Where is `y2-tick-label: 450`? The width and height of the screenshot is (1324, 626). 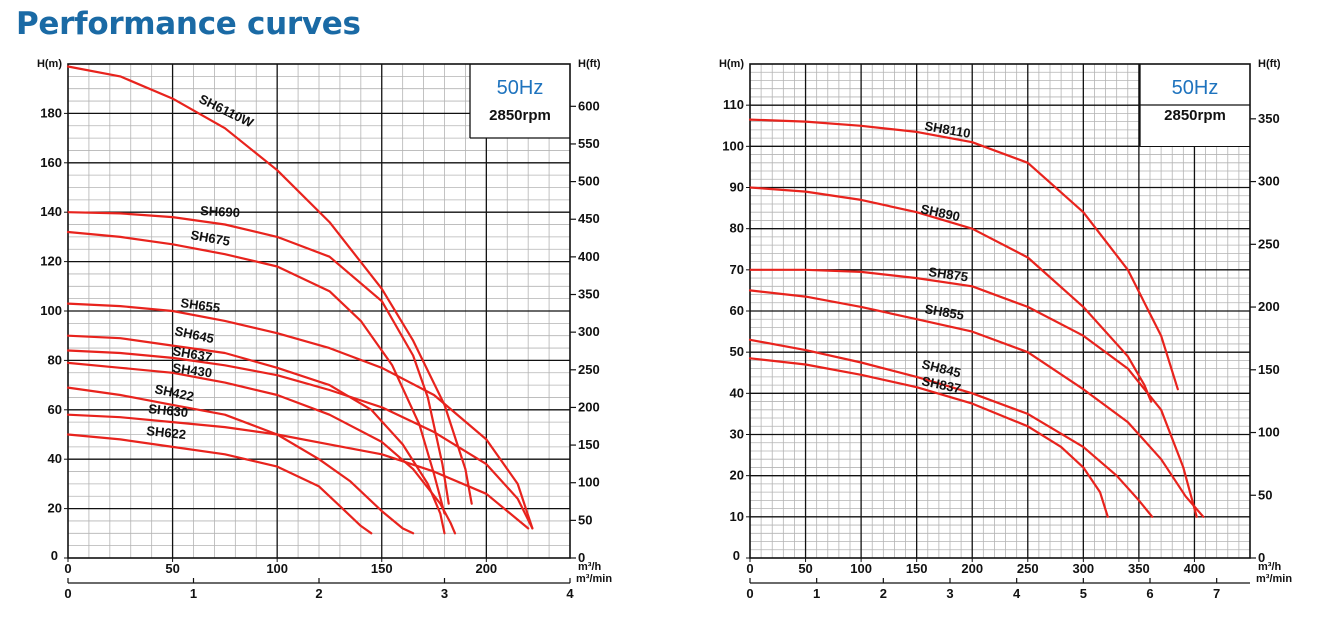
y2-tick-label: 450 is located at coordinates (589, 218).